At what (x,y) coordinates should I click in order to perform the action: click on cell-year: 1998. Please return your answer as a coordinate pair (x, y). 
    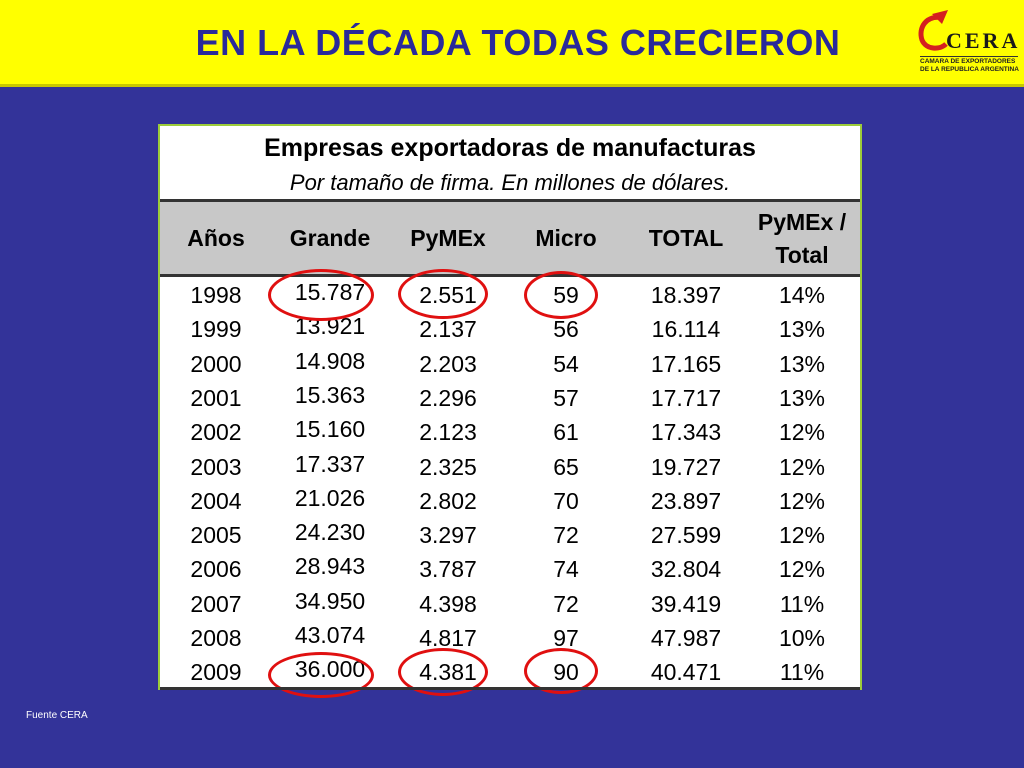
    Looking at the image, I should click on (216, 295).